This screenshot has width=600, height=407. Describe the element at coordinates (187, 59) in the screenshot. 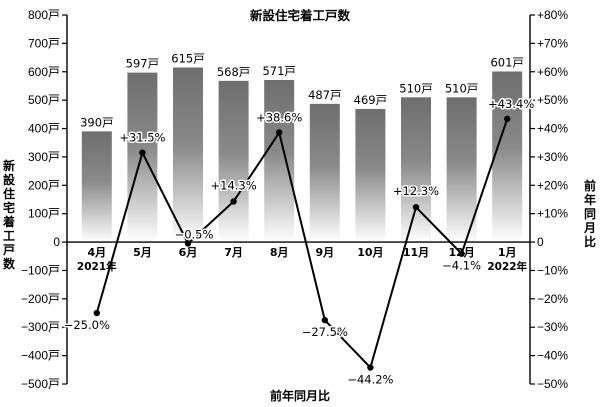

I see `bar-value-label: 615戸` at that location.